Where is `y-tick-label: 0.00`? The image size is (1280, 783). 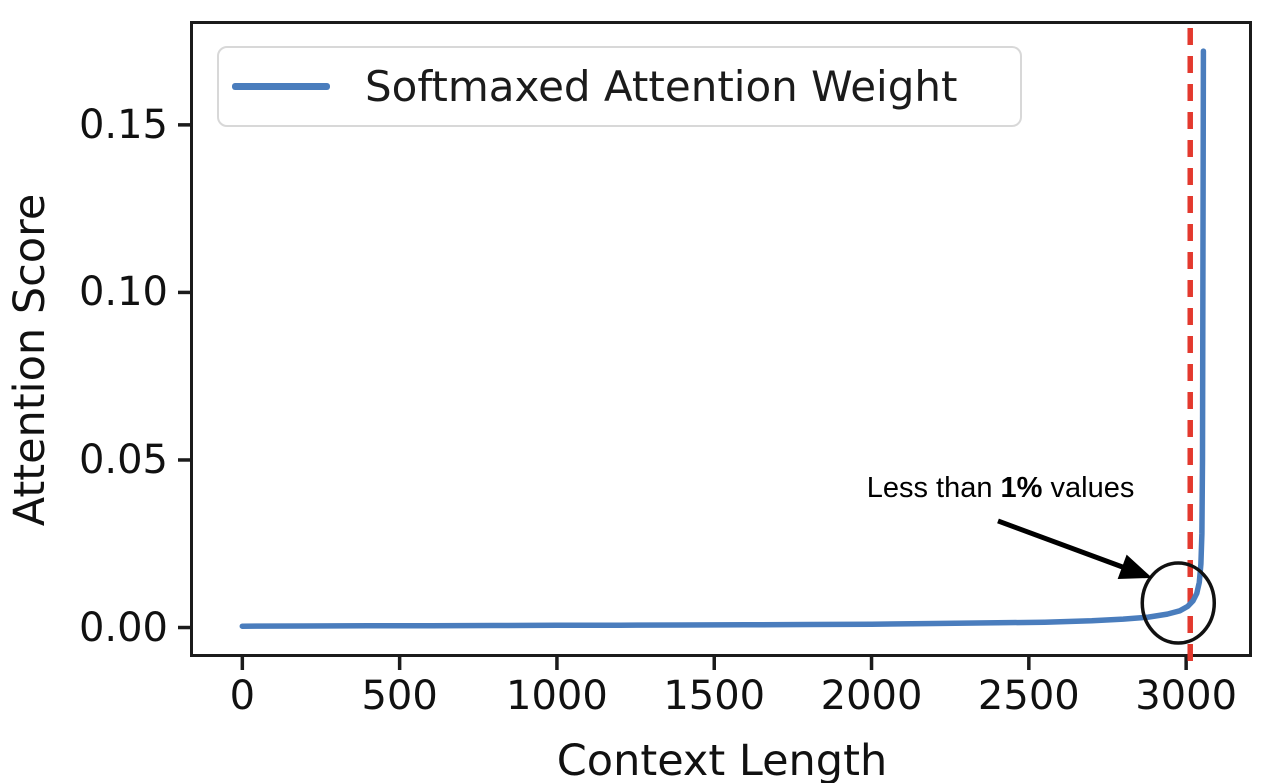 y-tick-label: 0.00 is located at coordinates (123, 627).